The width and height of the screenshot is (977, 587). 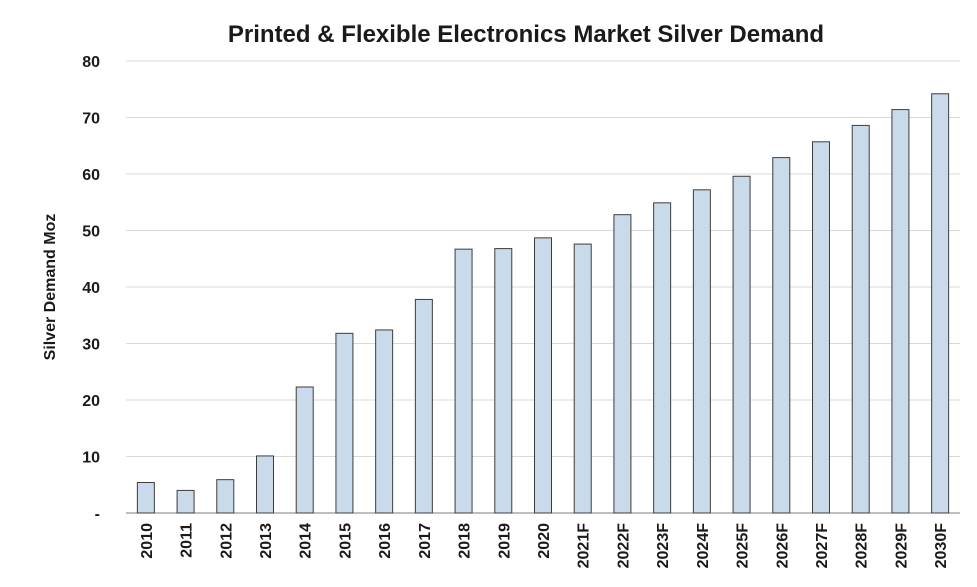 I want to click on bar-2027F, so click(x=821, y=327).